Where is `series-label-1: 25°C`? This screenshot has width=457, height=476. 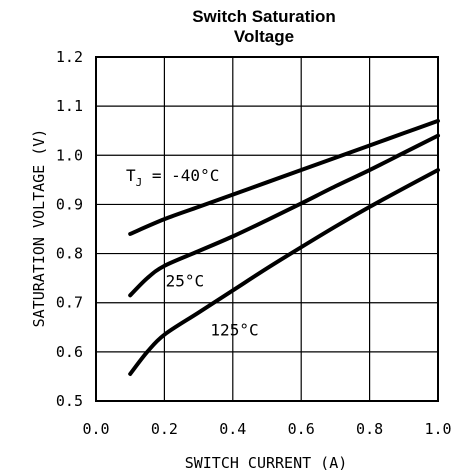 series-label-1: 25°C is located at coordinates (185, 281).